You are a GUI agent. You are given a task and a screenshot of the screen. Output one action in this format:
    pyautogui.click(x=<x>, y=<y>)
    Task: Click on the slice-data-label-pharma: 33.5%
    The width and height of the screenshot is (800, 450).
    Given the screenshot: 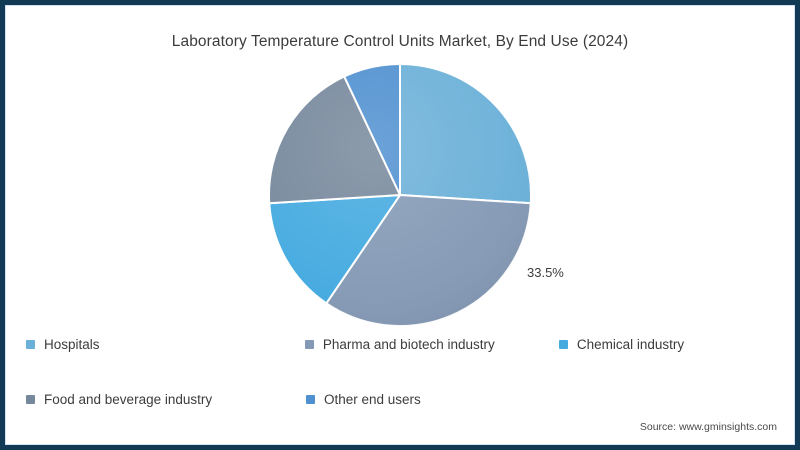 What is the action you would take?
    pyautogui.click(x=545, y=272)
    